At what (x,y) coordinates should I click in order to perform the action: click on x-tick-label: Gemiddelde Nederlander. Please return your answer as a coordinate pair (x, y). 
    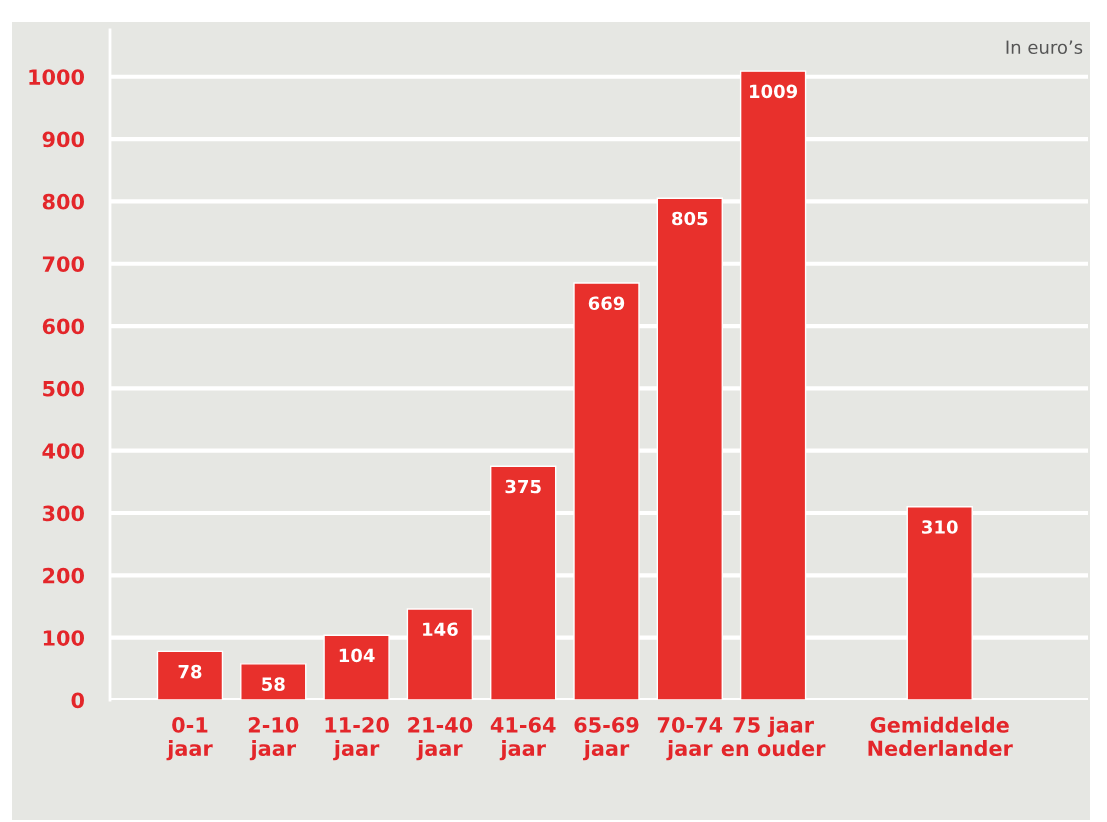
    Looking at the image, I should click on (940, 736).